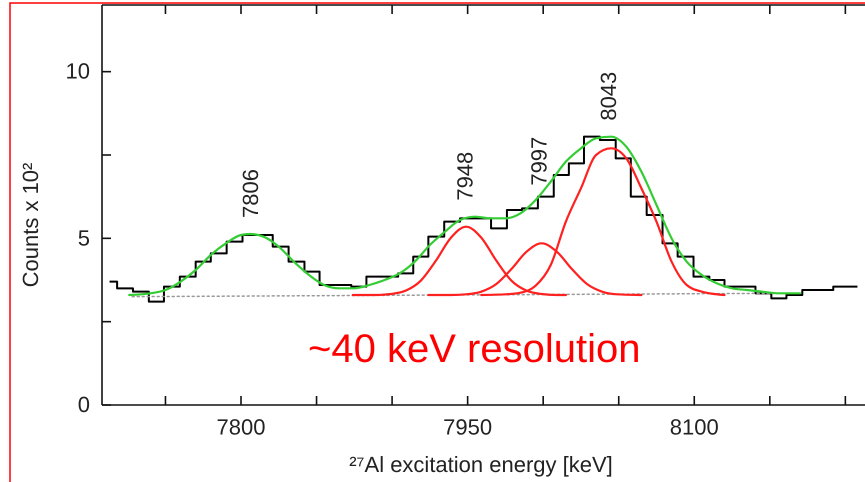 This screenshot has height=482, width=865. I want to click on y-tick-label: 5, so click(84, 237).